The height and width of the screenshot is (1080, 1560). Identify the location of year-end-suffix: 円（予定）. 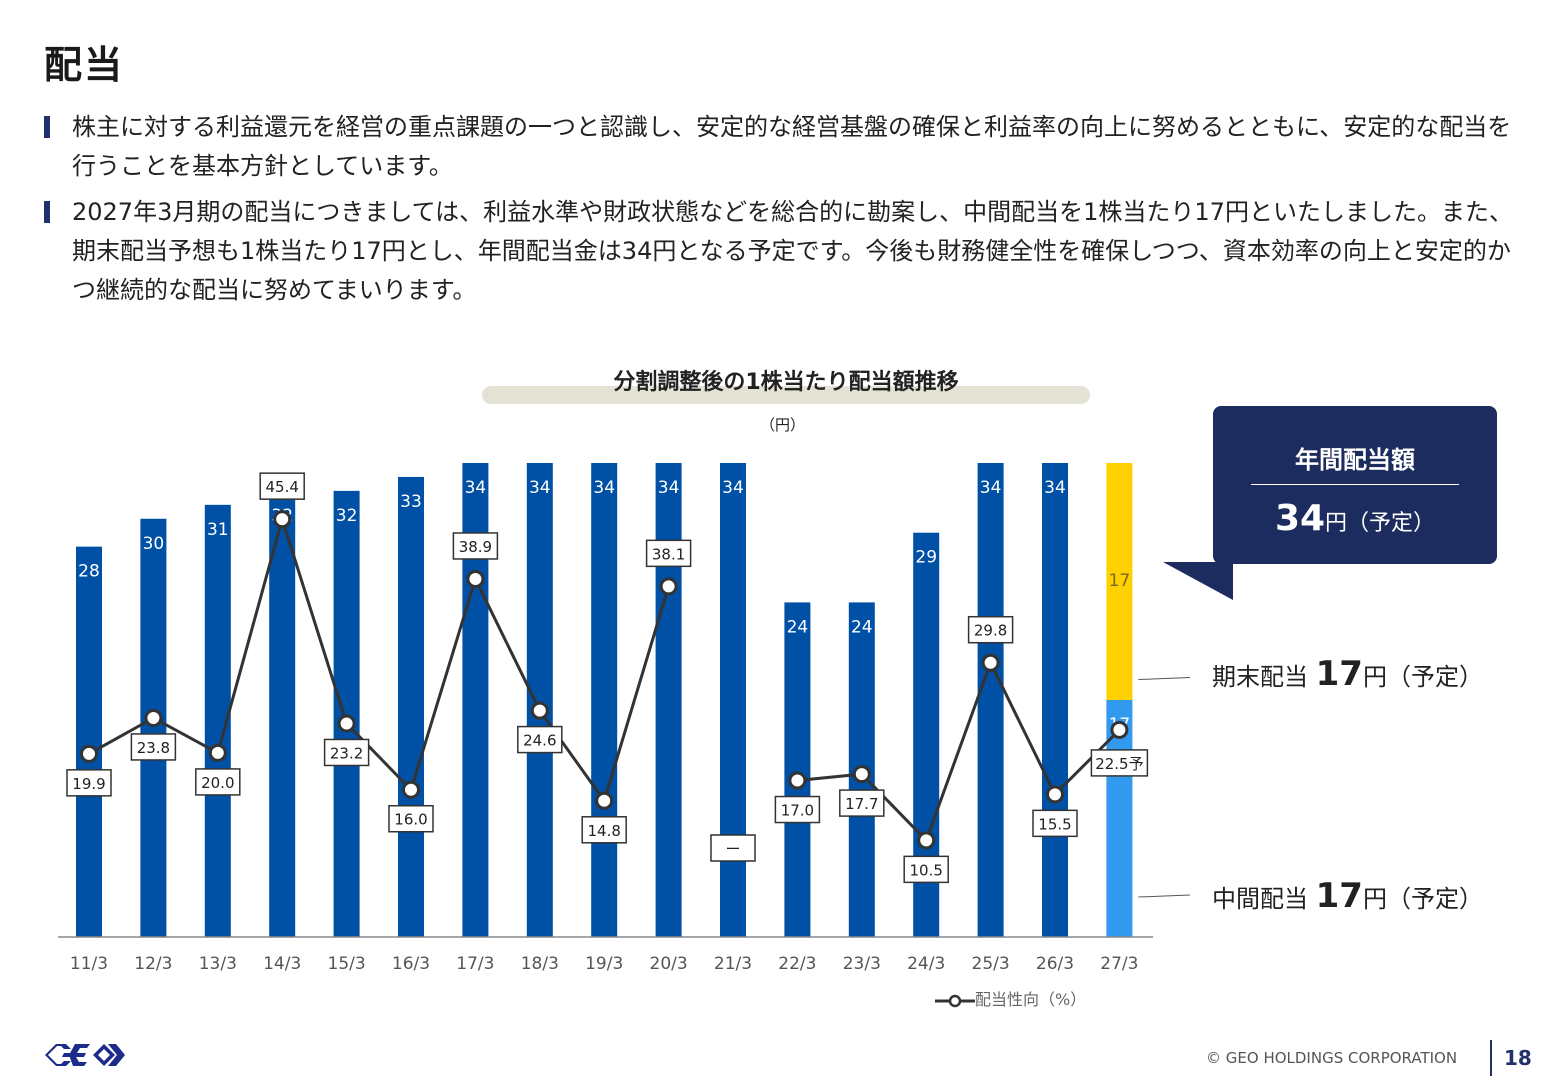
(1422, 677).